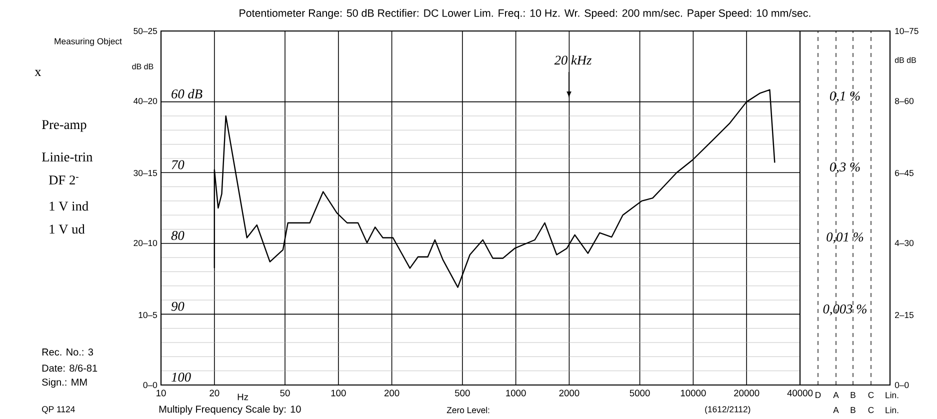 This screenshot has width=937, height=419. Describe the element at coordinates (161, 393) in the screenshot. I see `x-tick-label: 10` at that location.